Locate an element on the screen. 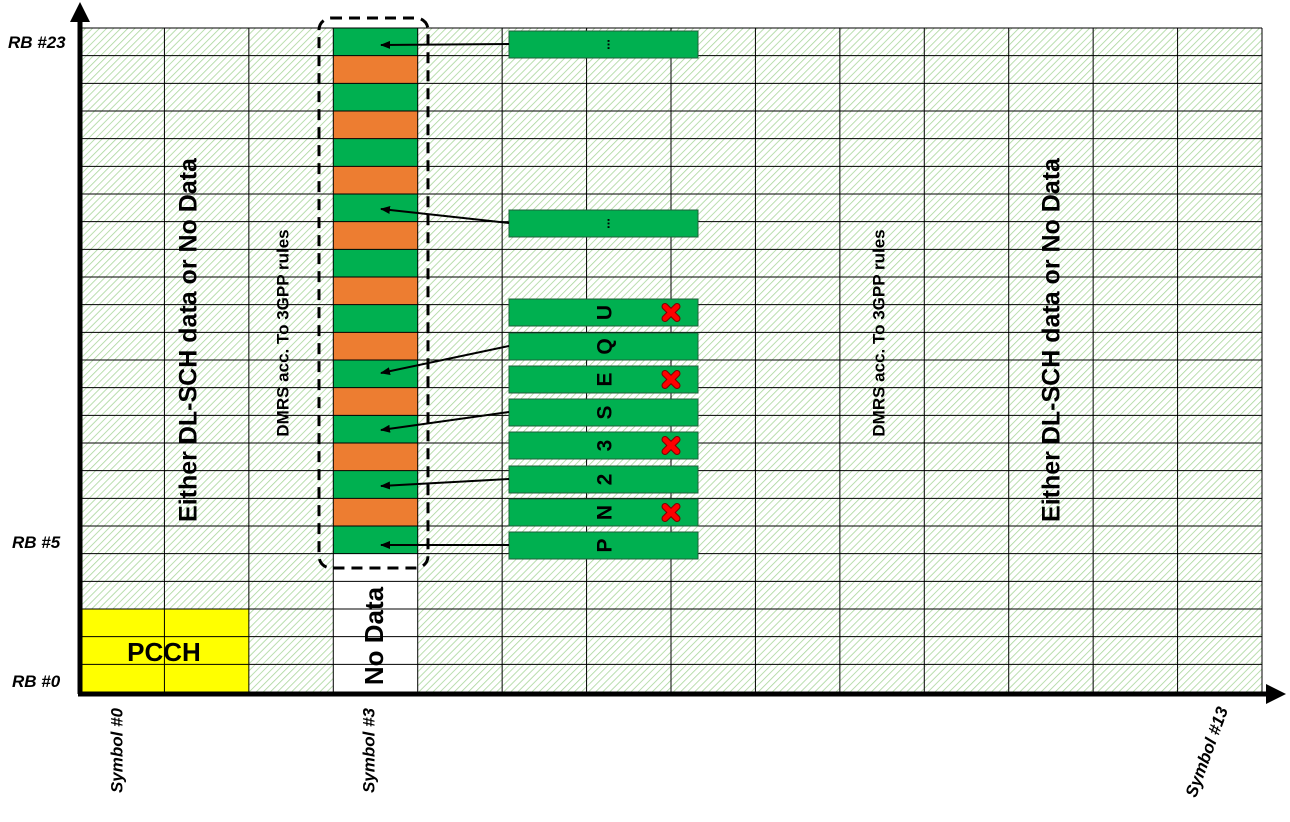 This screenshot has height=822, width=1290. pcch-label: PCCH is located at coordinates (164, 652).